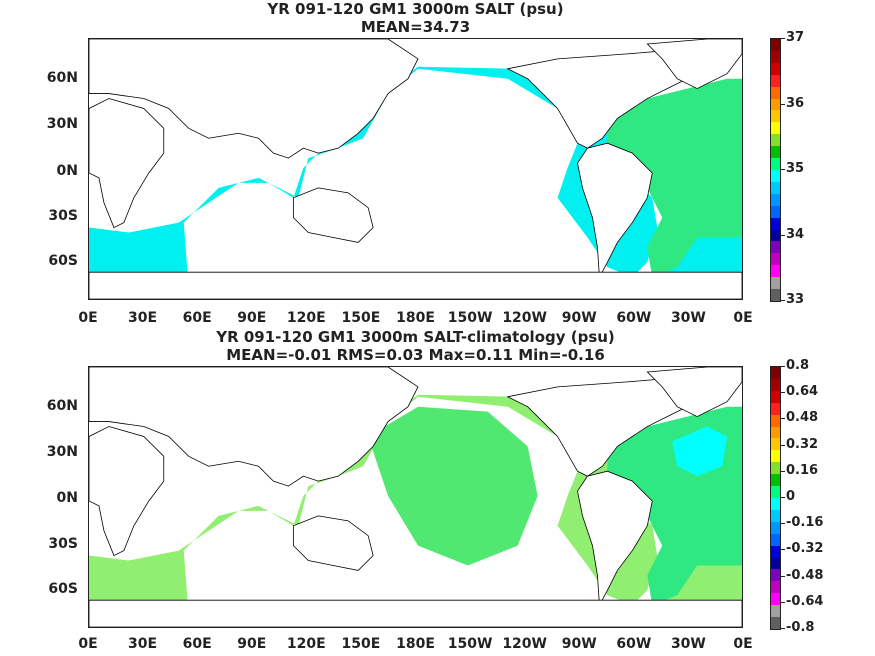 This screenshot has width=875, height=656. Describe the element at coordinates (795, 37) in the screenshot. I see `panel1-colorbar-label-0: 37` at that location.